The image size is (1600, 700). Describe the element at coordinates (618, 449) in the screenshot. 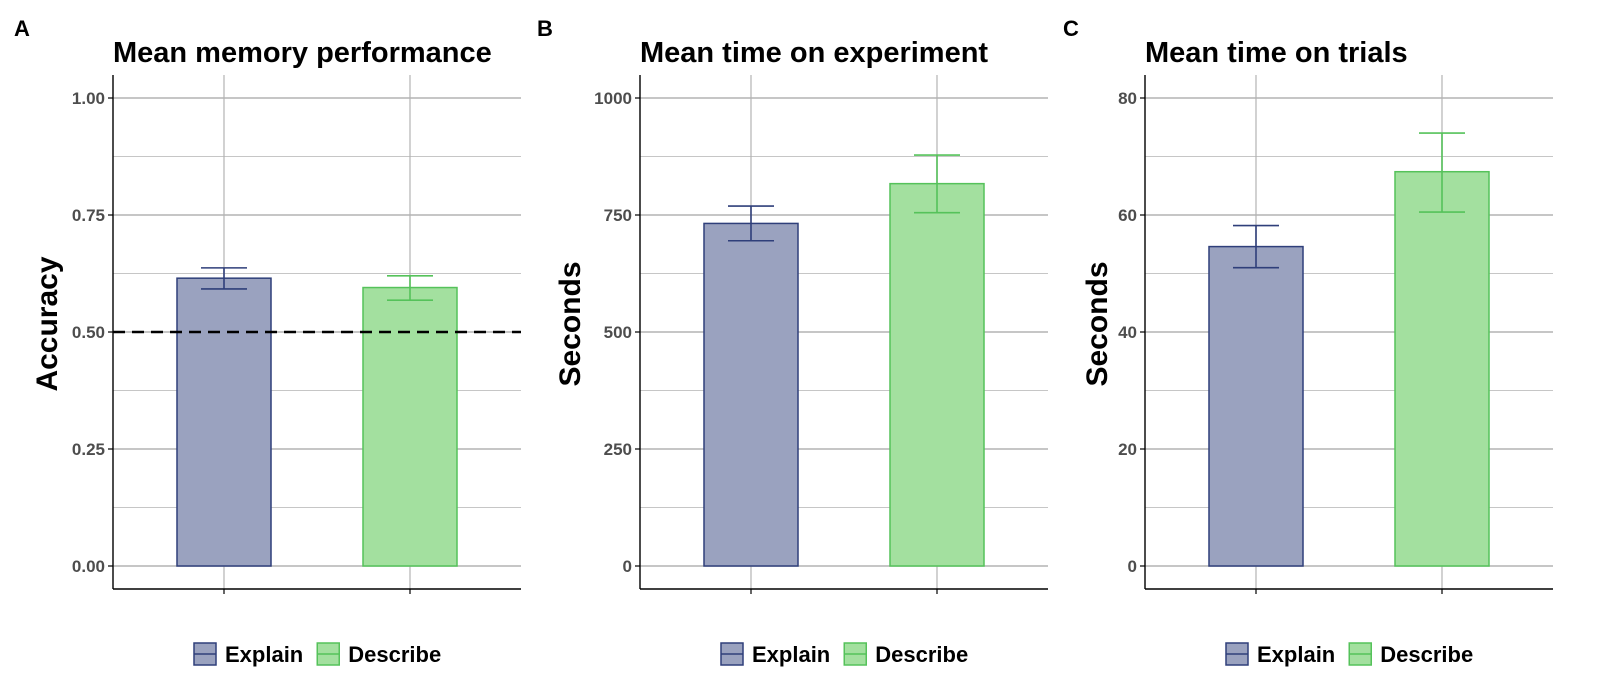

I see `y-tick-label: 250` at that location.